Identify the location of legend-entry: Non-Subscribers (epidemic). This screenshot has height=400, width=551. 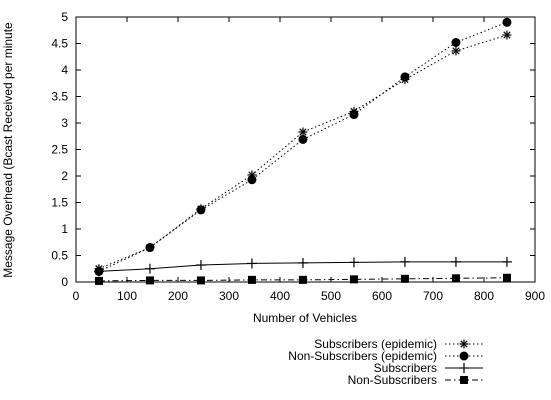
(385, 356).